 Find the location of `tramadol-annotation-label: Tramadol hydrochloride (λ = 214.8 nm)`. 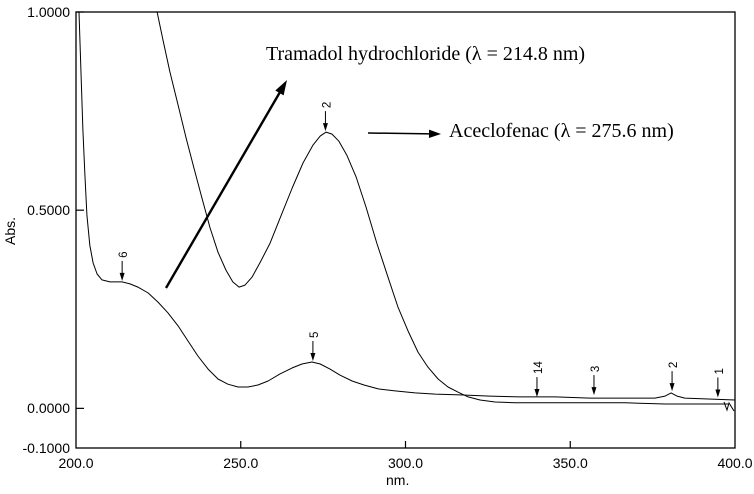

tramadol-annotation-label: Tramadol hydrochloride (λ = 214.8 nm) is located at coordinates (426, 54).